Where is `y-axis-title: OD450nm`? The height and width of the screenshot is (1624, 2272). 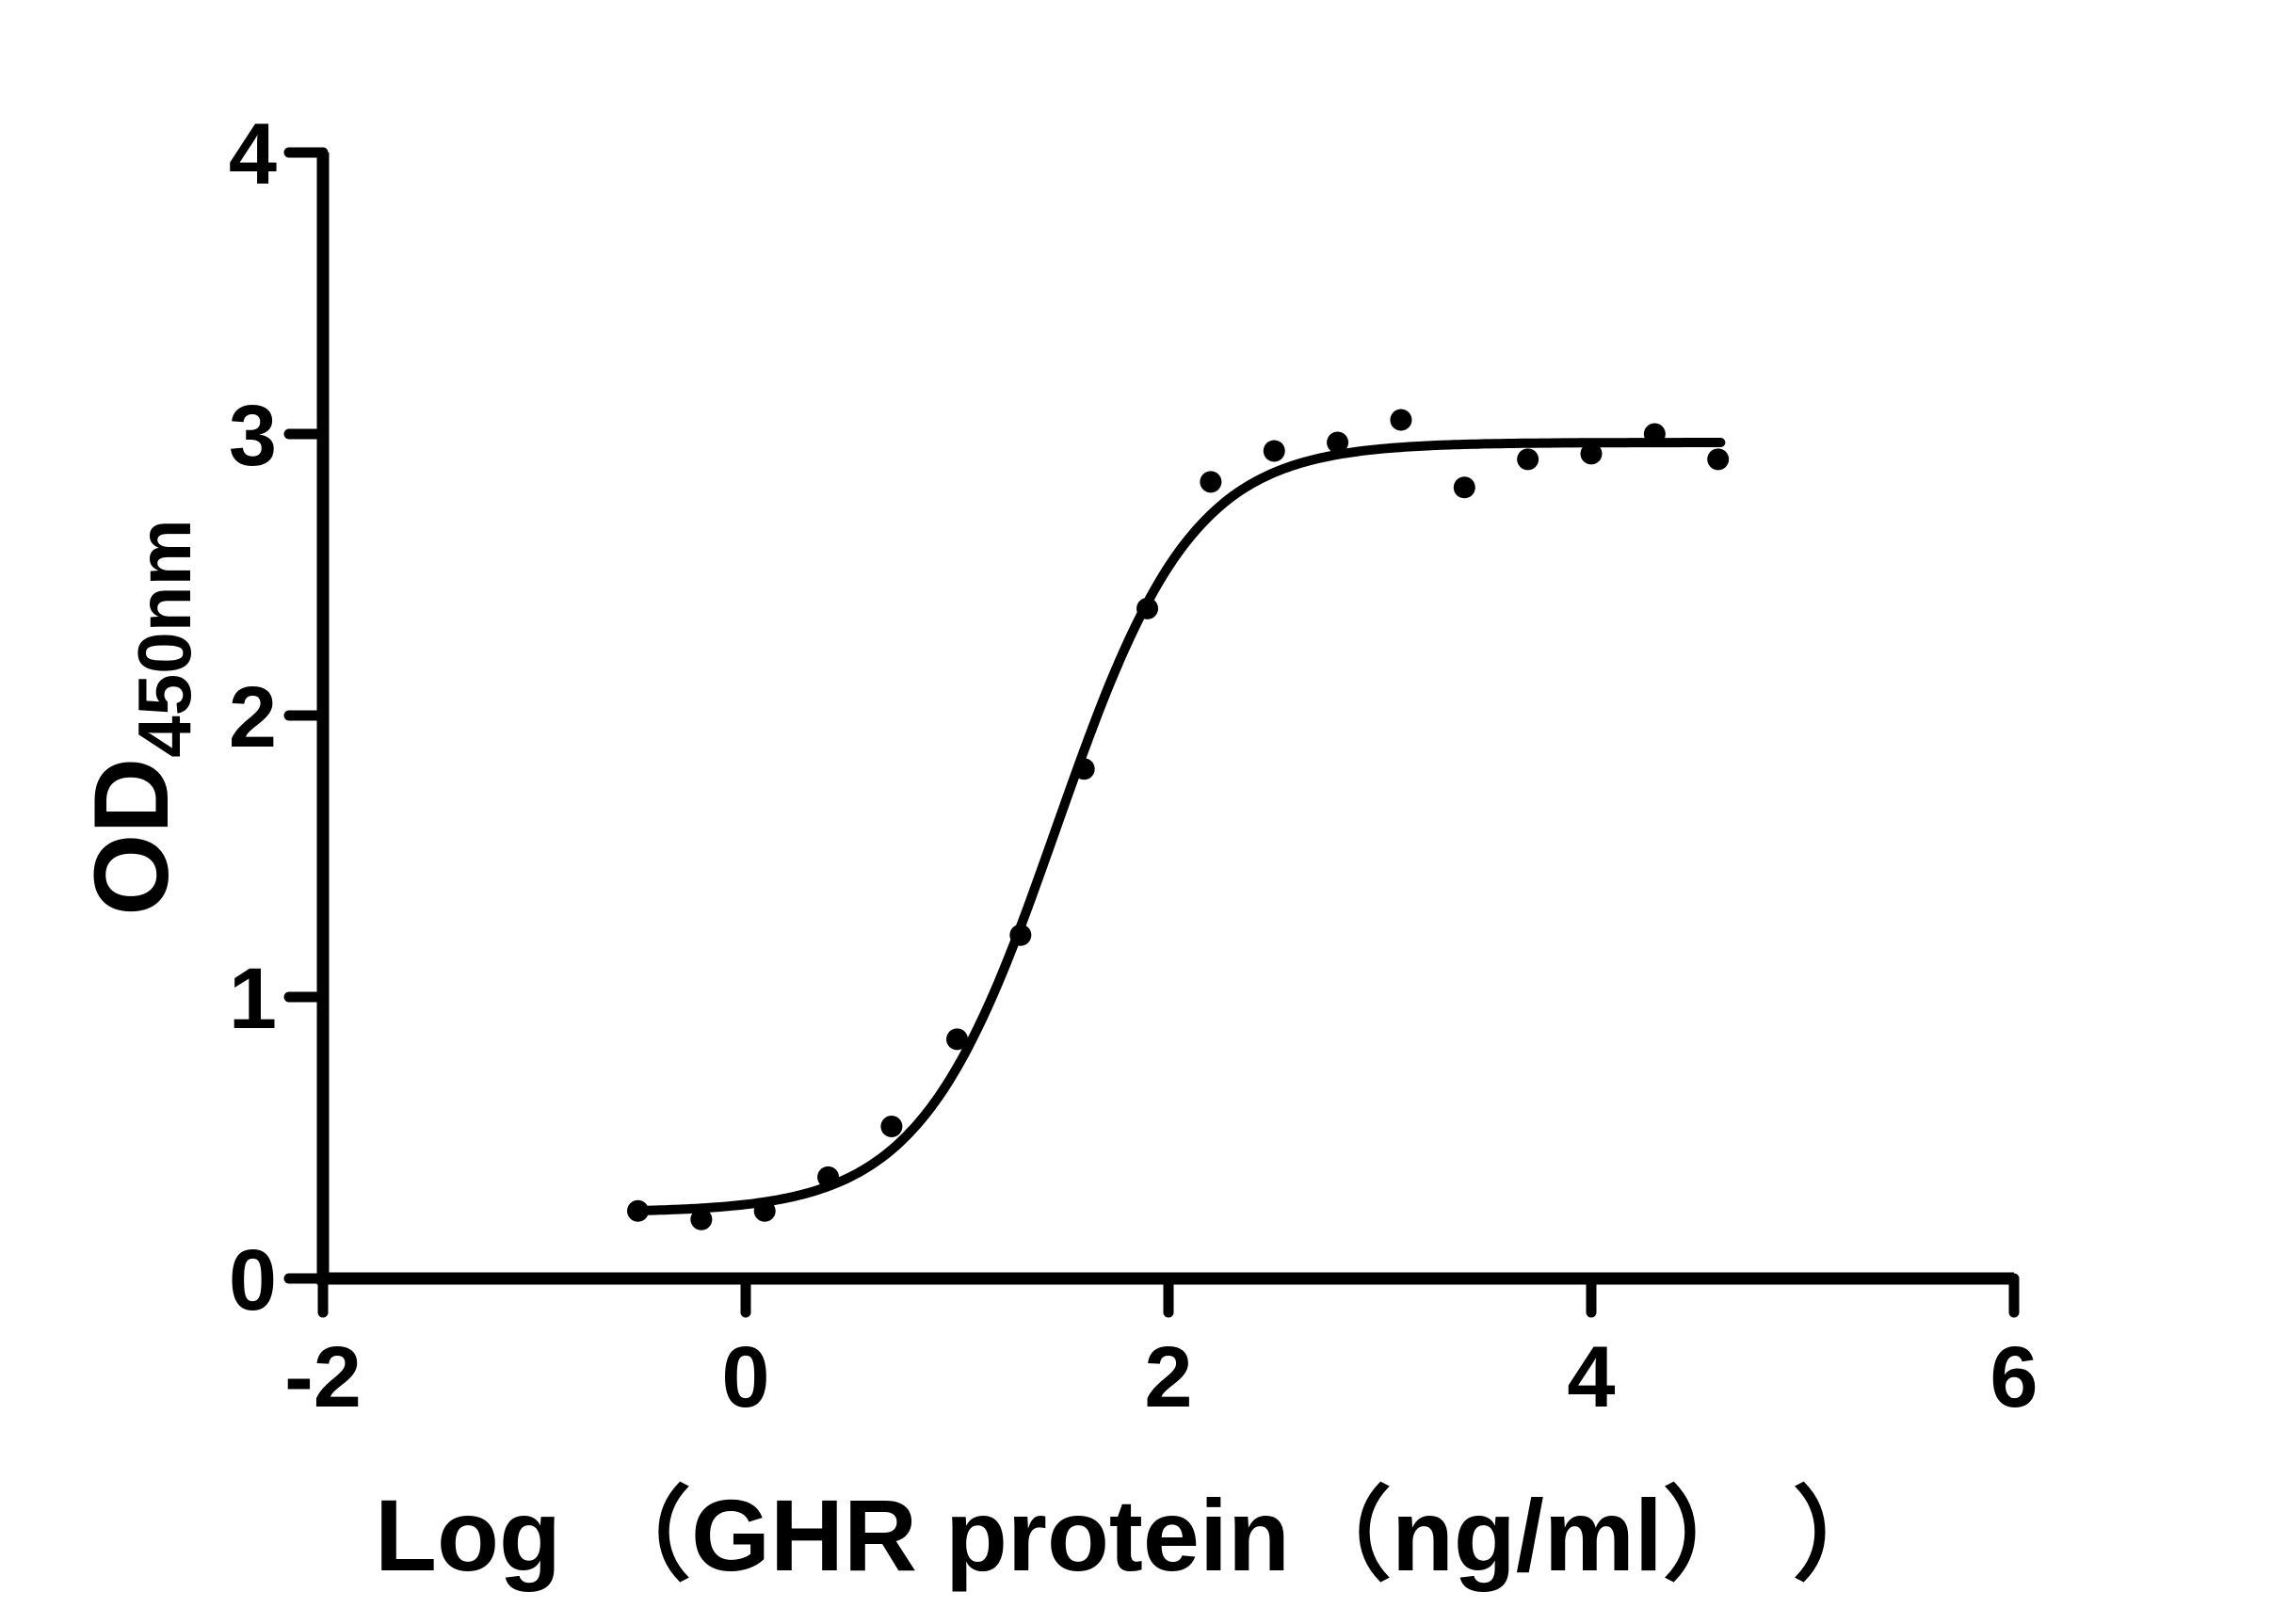
y-axis-title: OD450nm is located at coordinates (139, 717).